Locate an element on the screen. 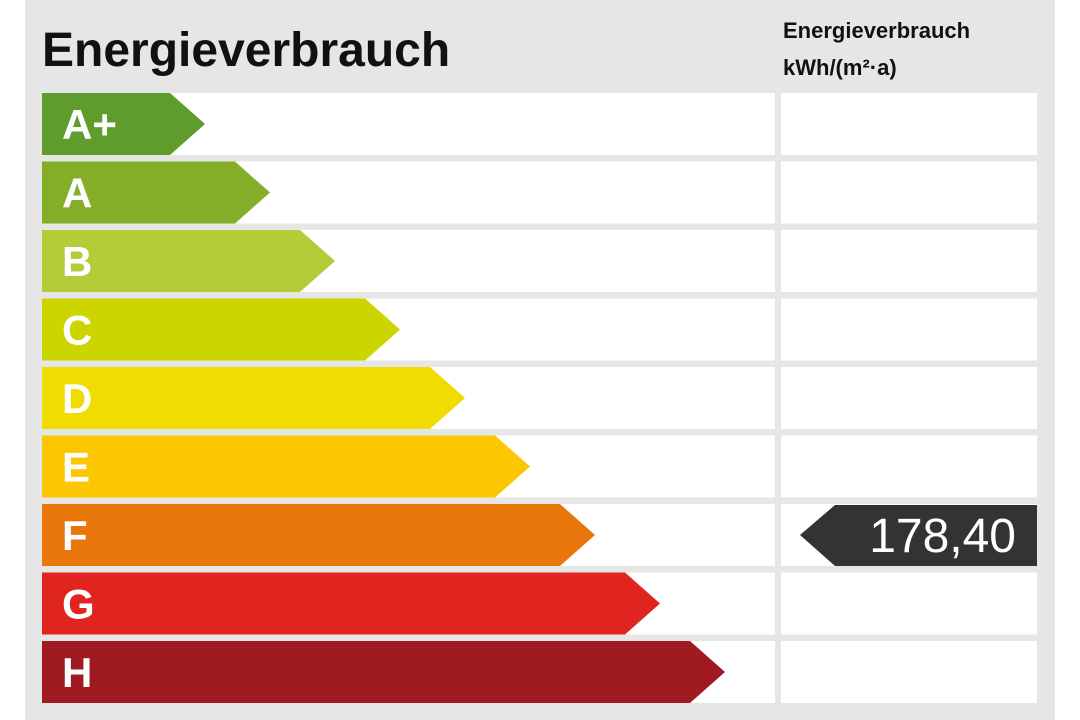 Image resolution: width=1080 pixels, height=720 pixels. class-label: C is located at coordinates (77, 330).